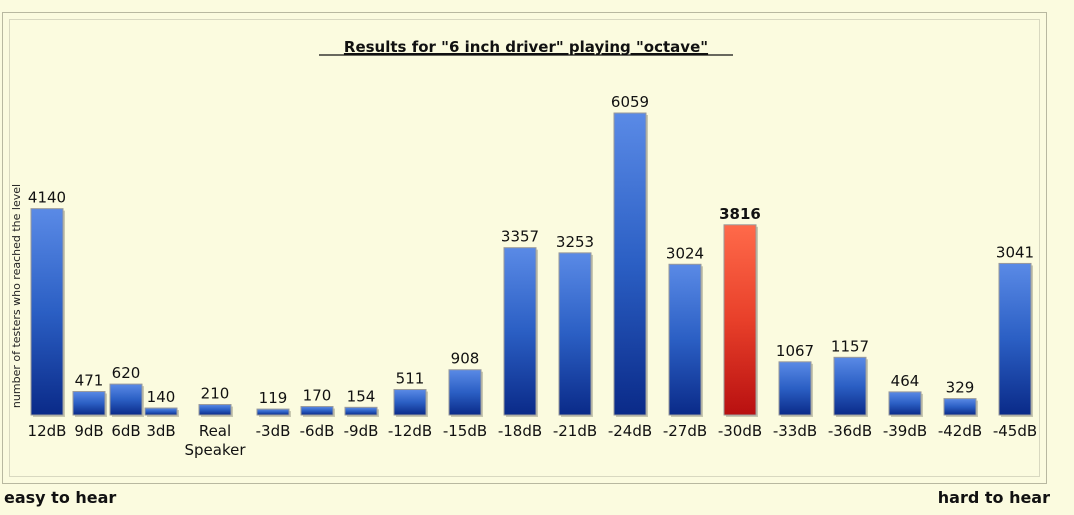  Describe the element at coordinates (740, 214) in the screenshot. I see `bar-value-label: 3816` at that location.